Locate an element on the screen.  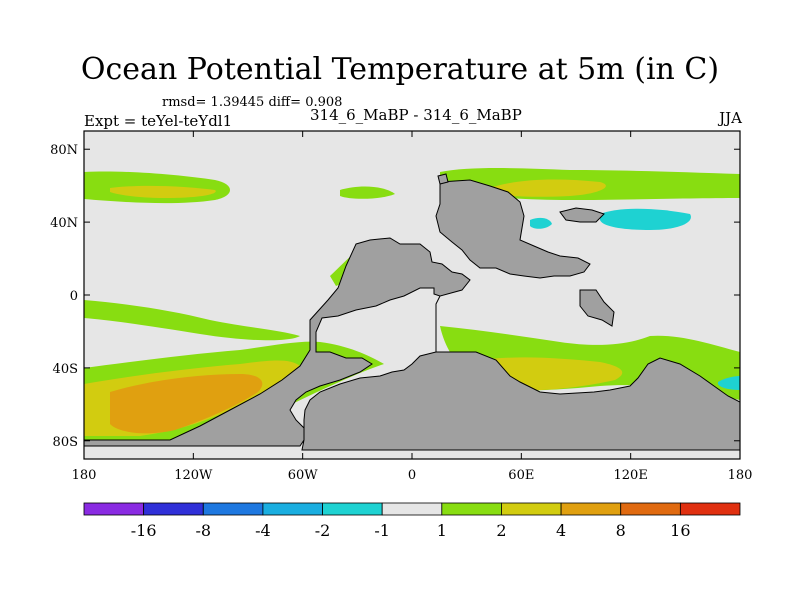
land-asia is located at coordinates (513, 229).